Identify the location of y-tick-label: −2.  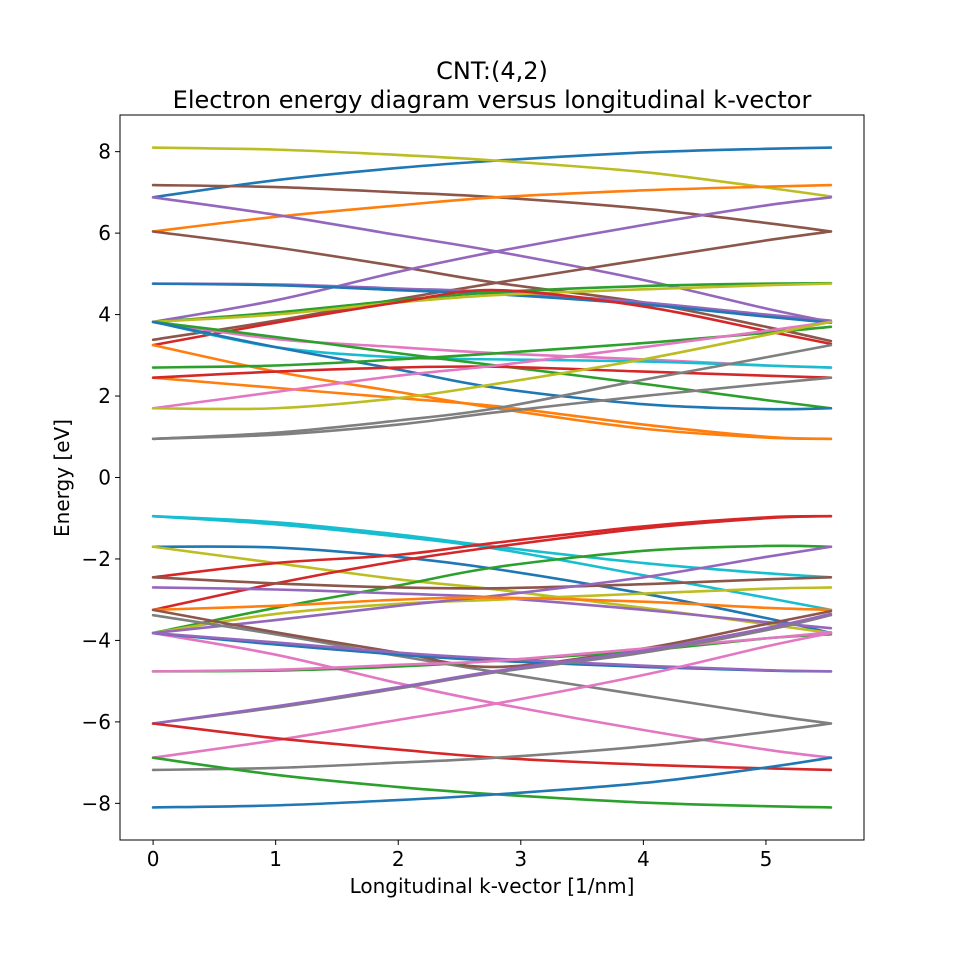
(96, 559).